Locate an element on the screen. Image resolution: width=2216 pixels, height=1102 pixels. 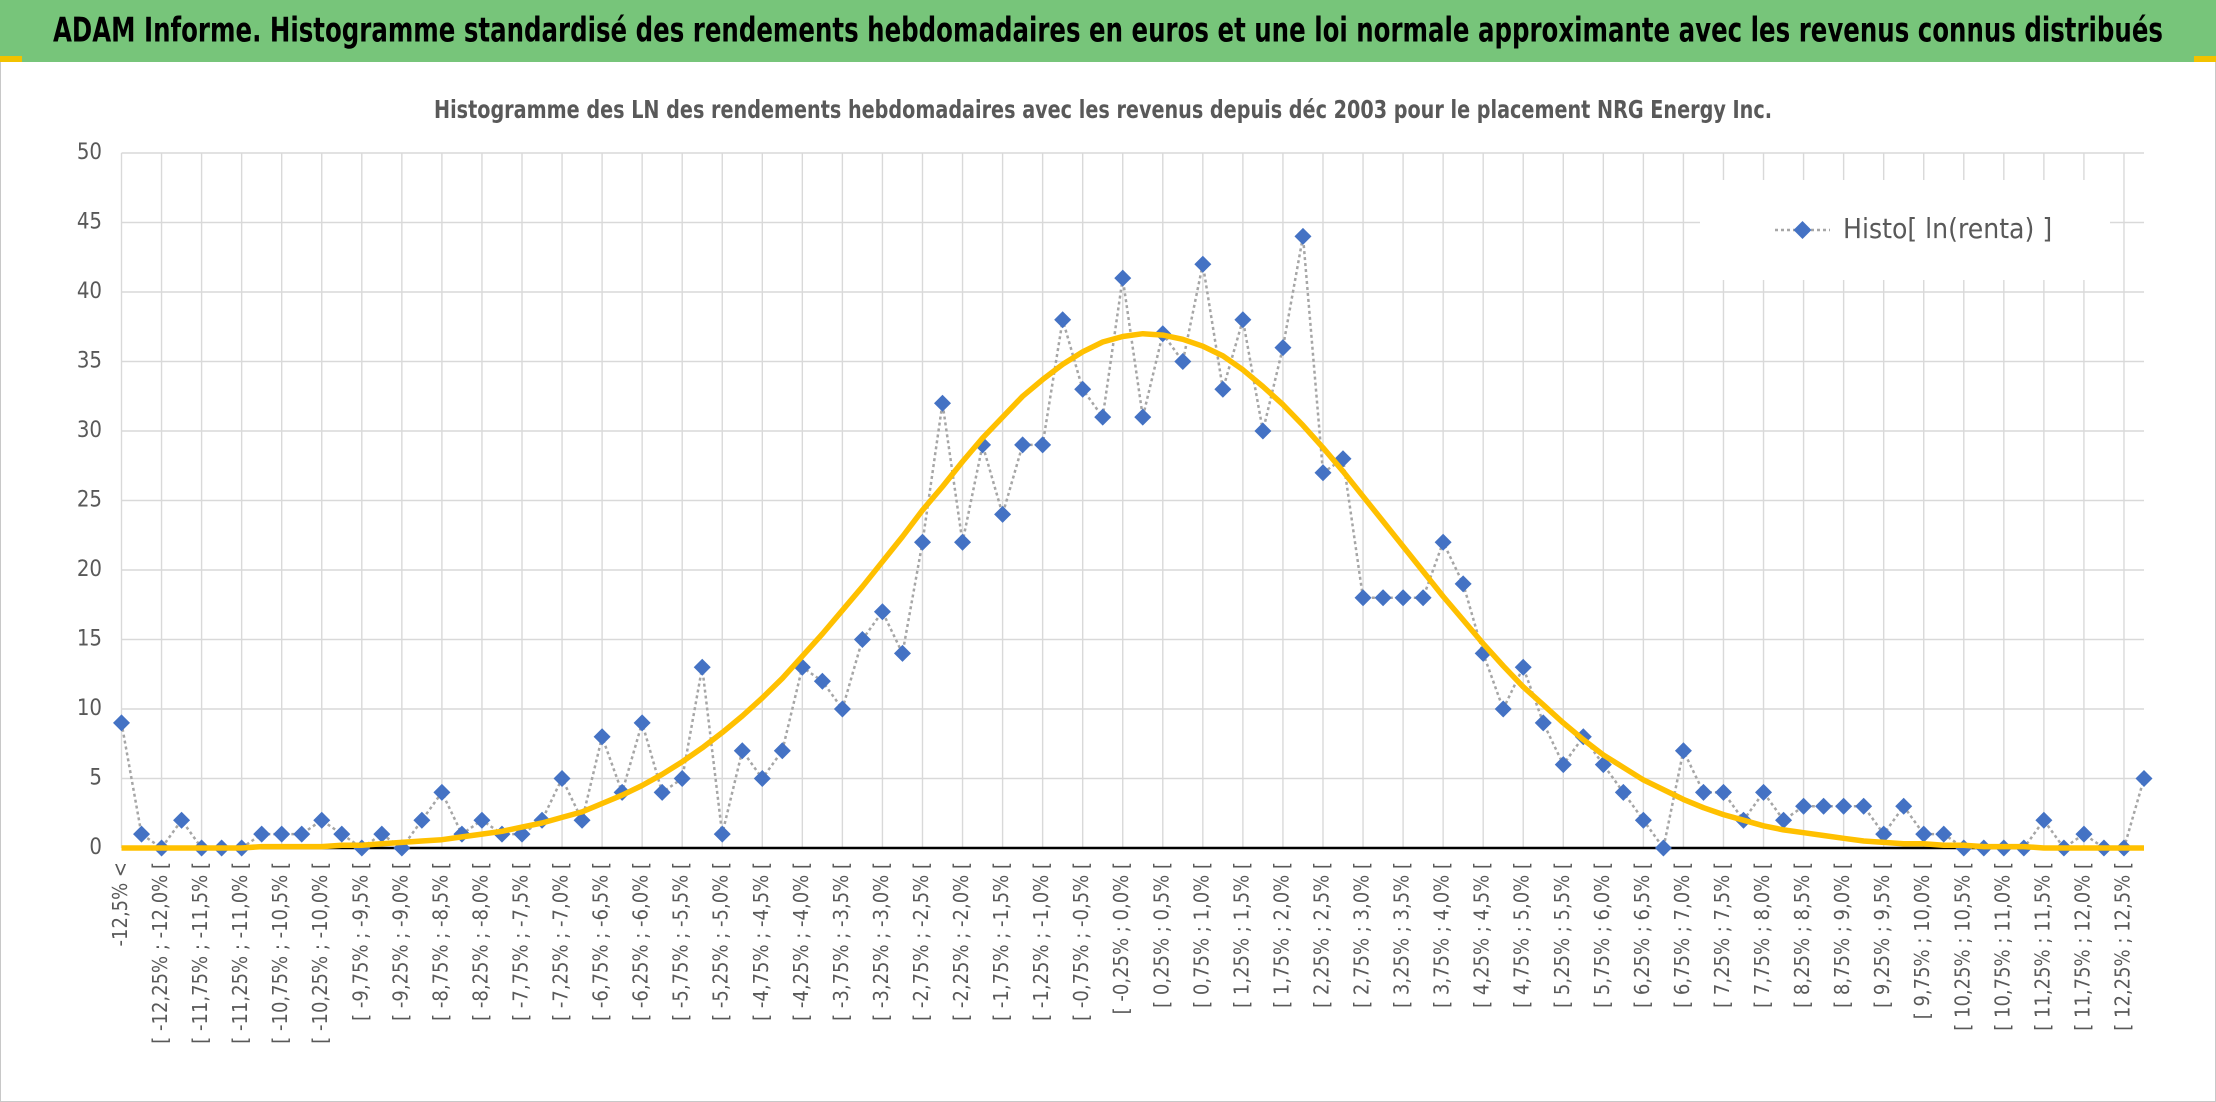
x-tick-label: [ 11,75% ; 12,0% [ is located at coordinates (2082, 946).